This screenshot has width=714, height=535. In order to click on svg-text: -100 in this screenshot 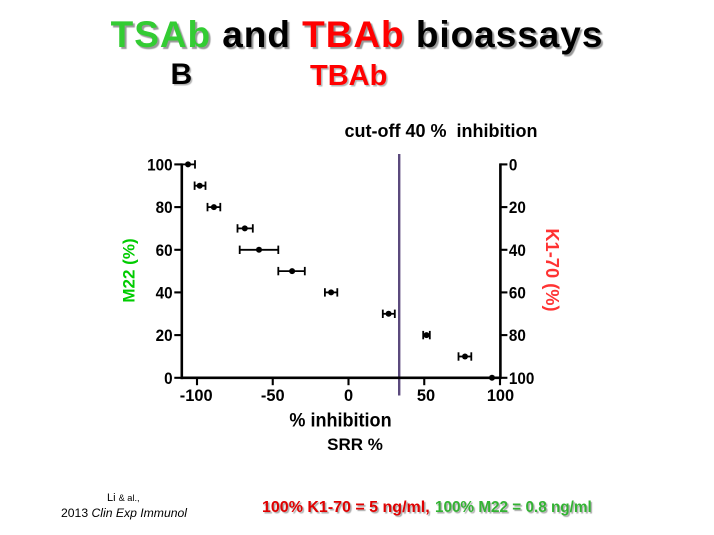, I will do `click(196, 396)`.